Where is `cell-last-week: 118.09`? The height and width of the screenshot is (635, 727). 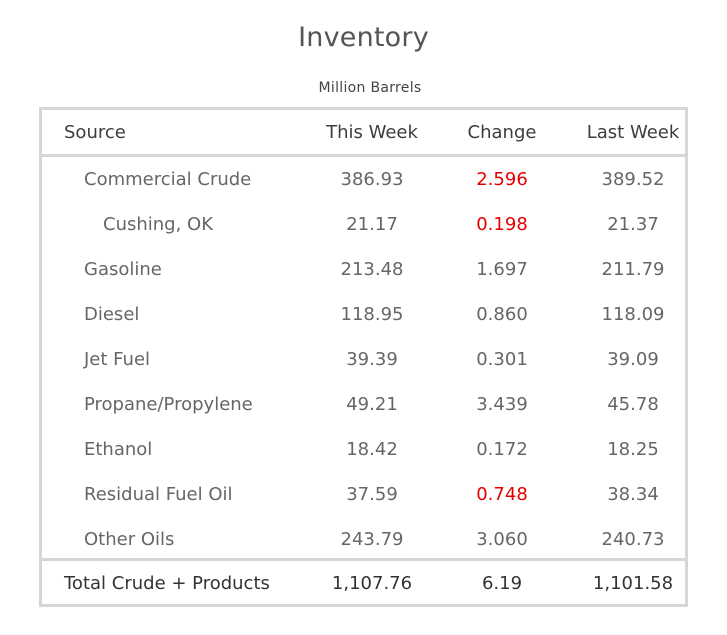
cell-last-week: 118.09 is located at coordinates (633, 314).